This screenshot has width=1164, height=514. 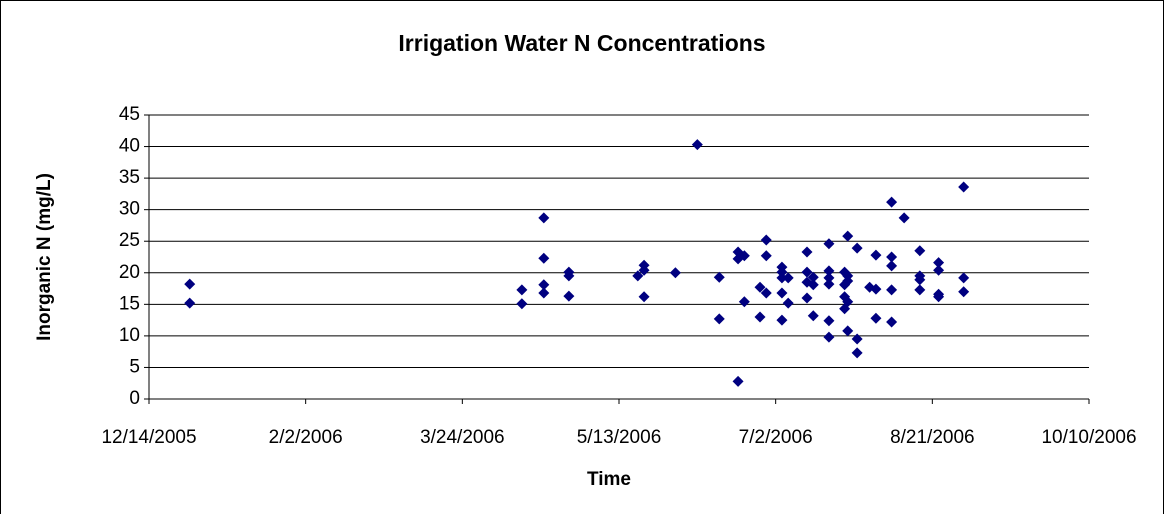 What do you see at coordinates (148, 437) in the screenshot?
I see `x-tick-label: 12/14/2005` at bounding box center [148, 437].